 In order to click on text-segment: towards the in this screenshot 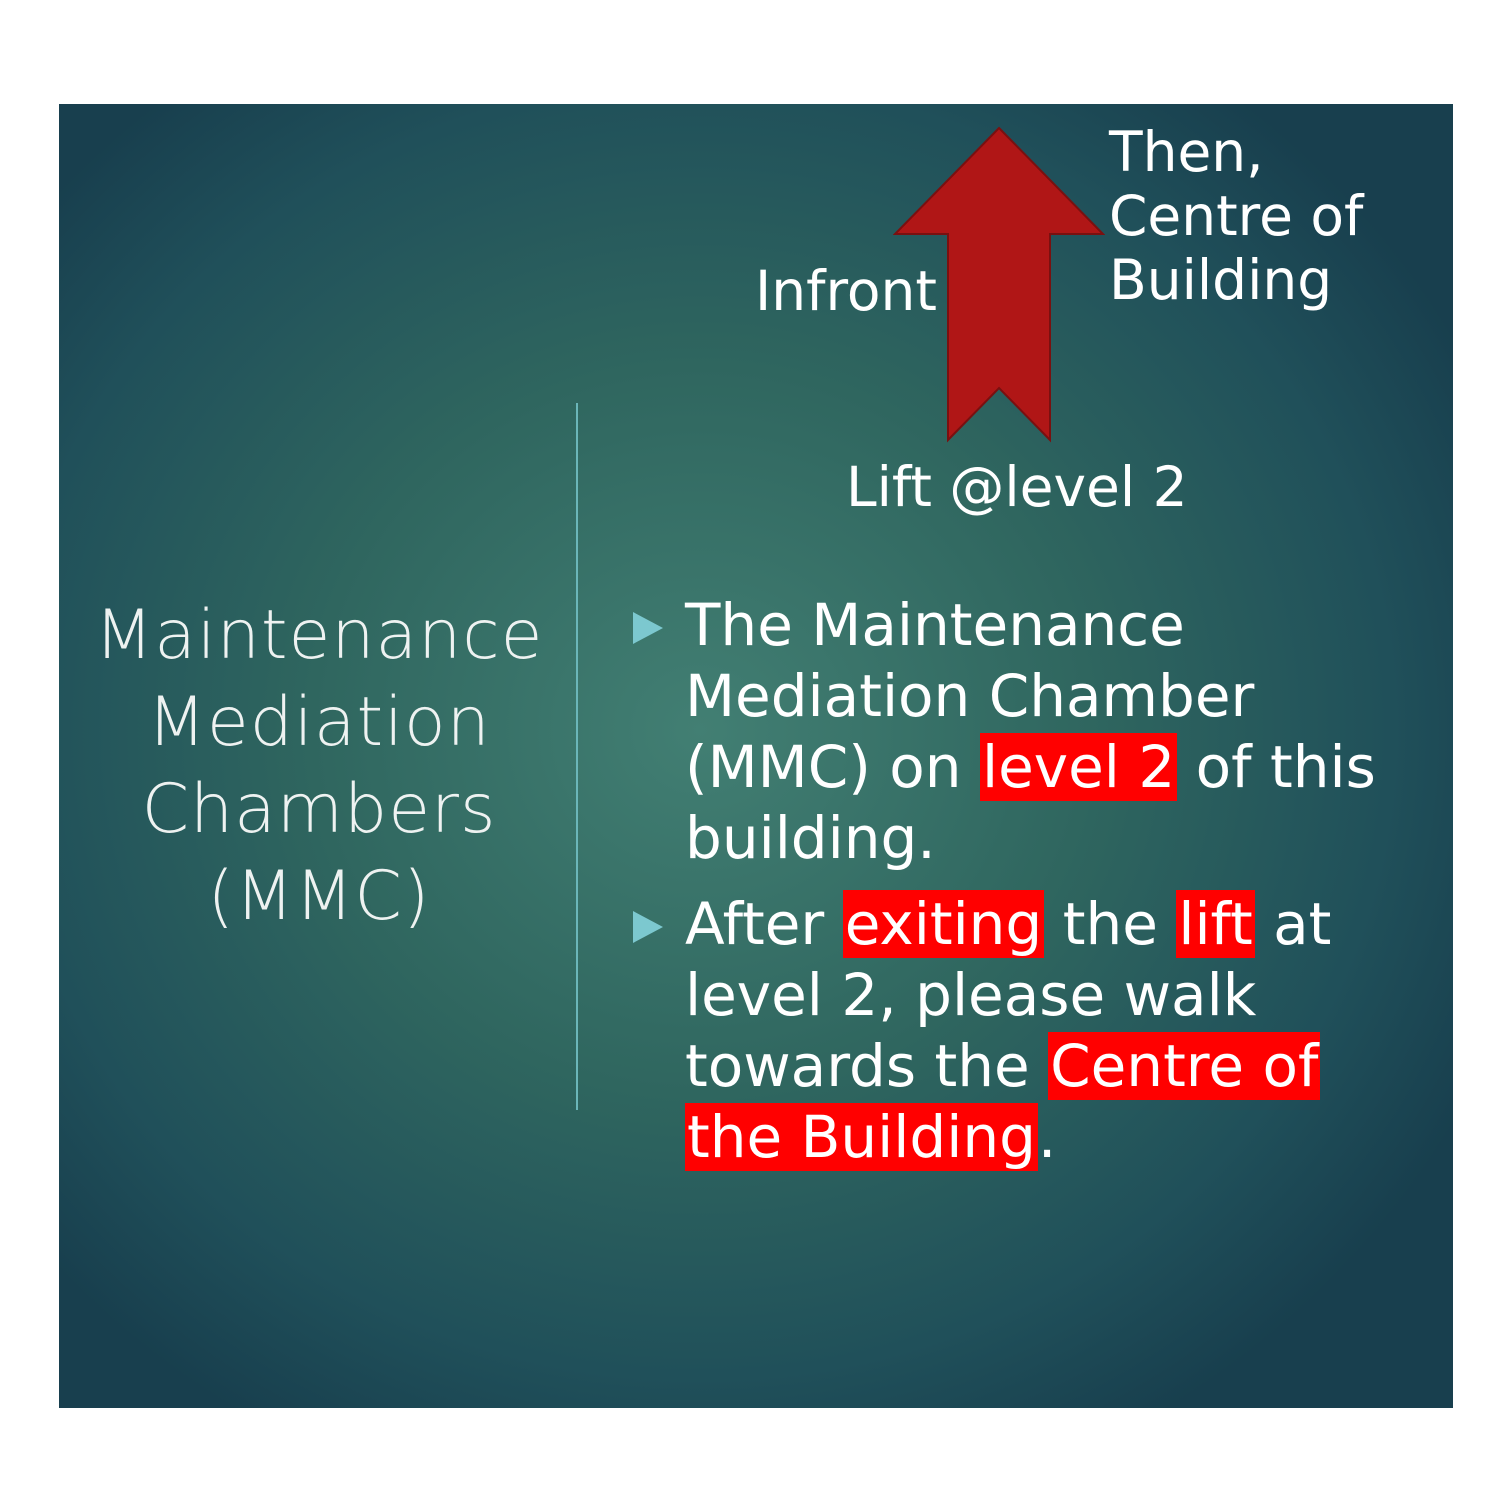, I will do `click(867, 1066)`.